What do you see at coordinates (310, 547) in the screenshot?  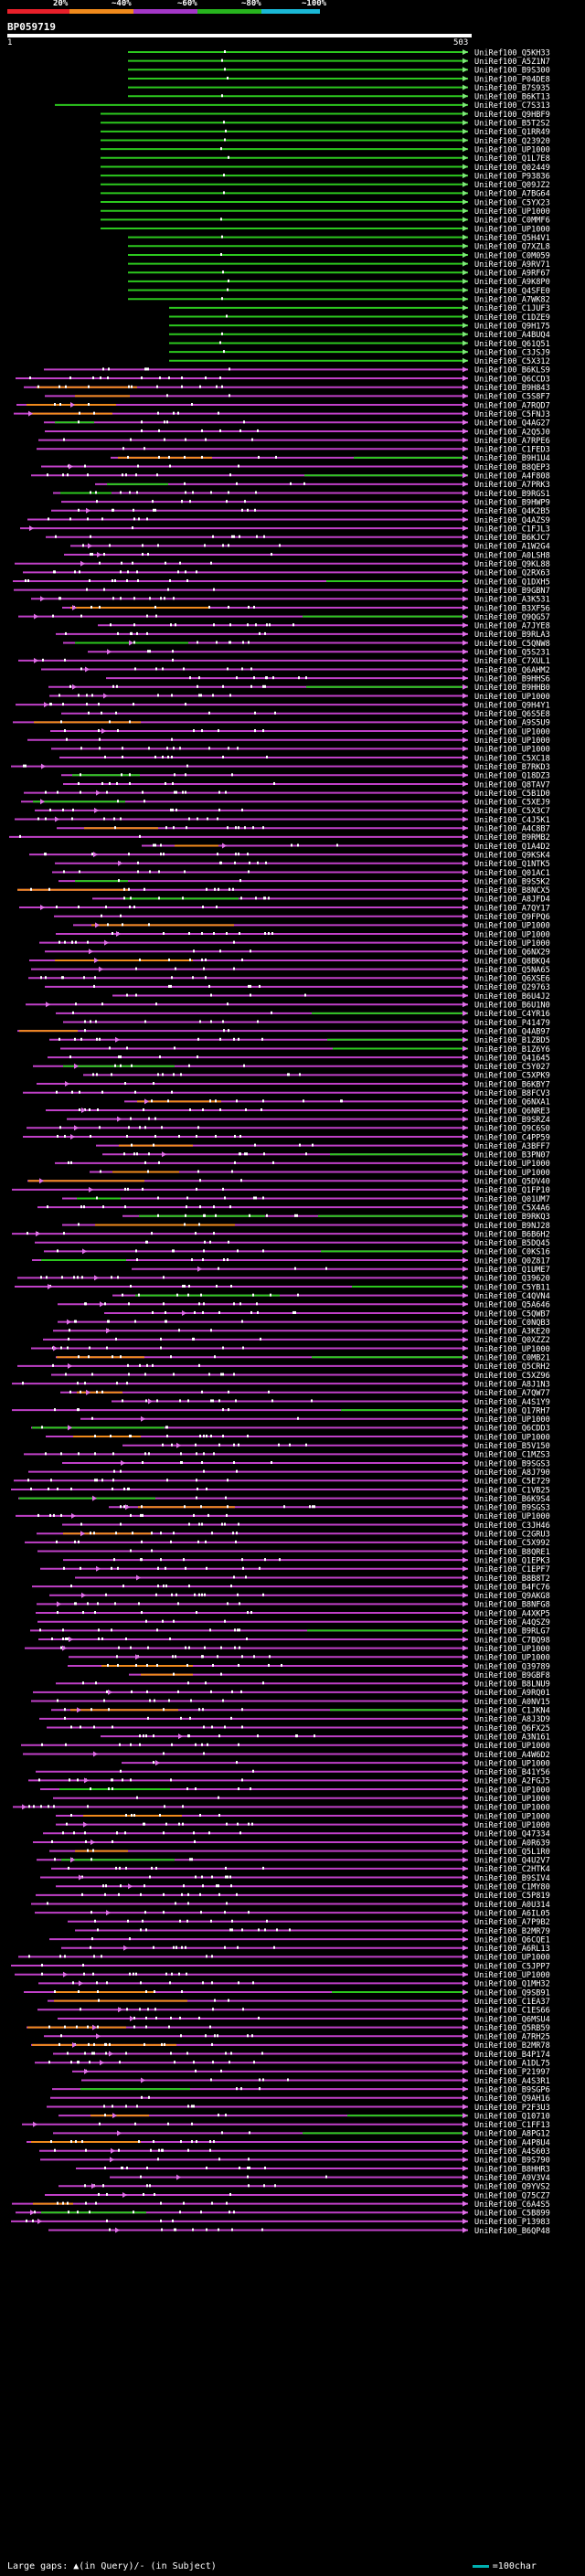 I see `hit-row: UniRef100_A1W2G4` at bounding box center [310, 547].